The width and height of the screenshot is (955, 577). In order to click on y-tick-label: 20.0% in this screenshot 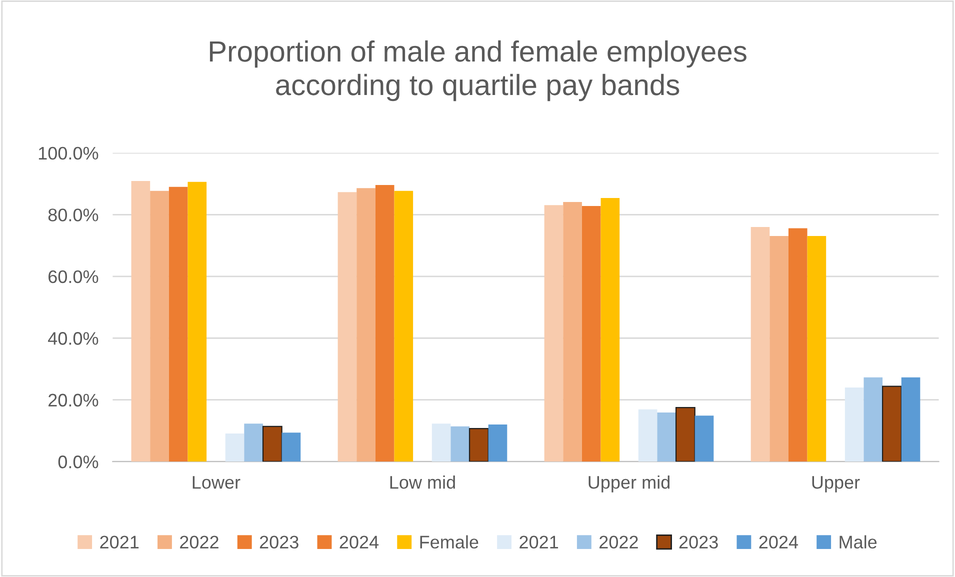, I will do `click(73, 400)`.